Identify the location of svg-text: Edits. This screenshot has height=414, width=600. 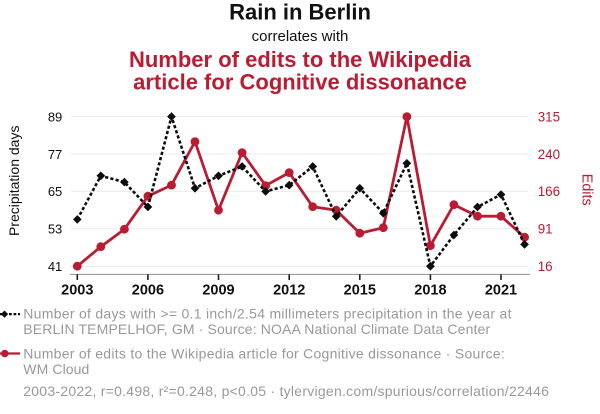
(587, 190).